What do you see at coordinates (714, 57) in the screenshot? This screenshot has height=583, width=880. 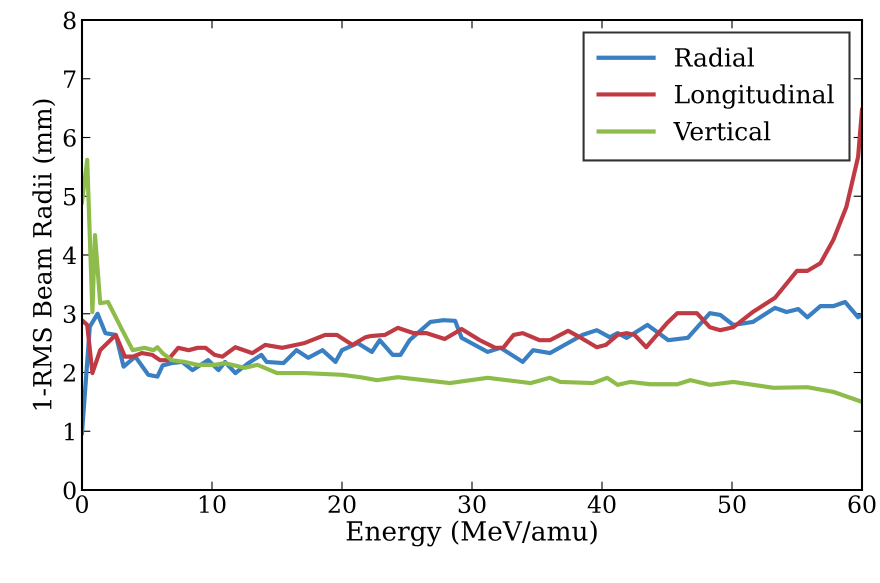 I see `legend-label: Radial` at bounding box center [714, 57].